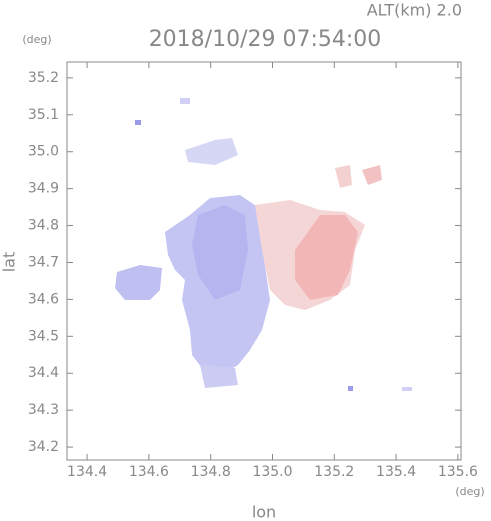  Describe the element at coordinates (87, 472) in the screenshot. I see `x-tick-label: 134.4` at that location.